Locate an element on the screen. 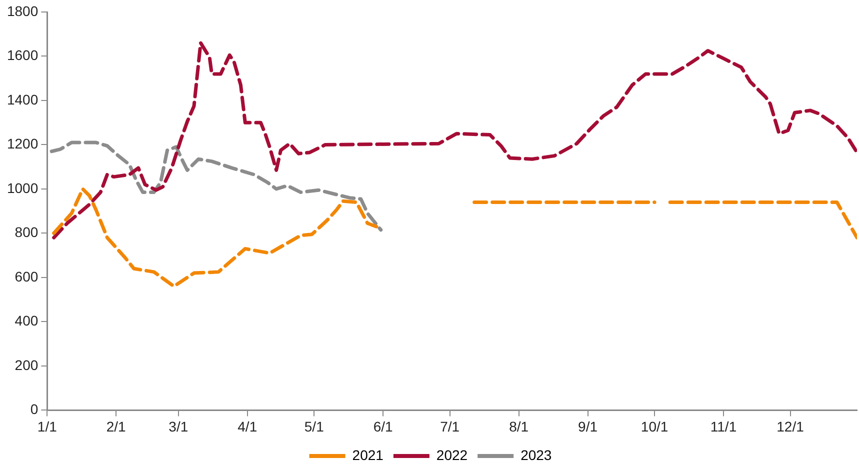  y-tick-label: 600 is located at coordinates (26, 276).